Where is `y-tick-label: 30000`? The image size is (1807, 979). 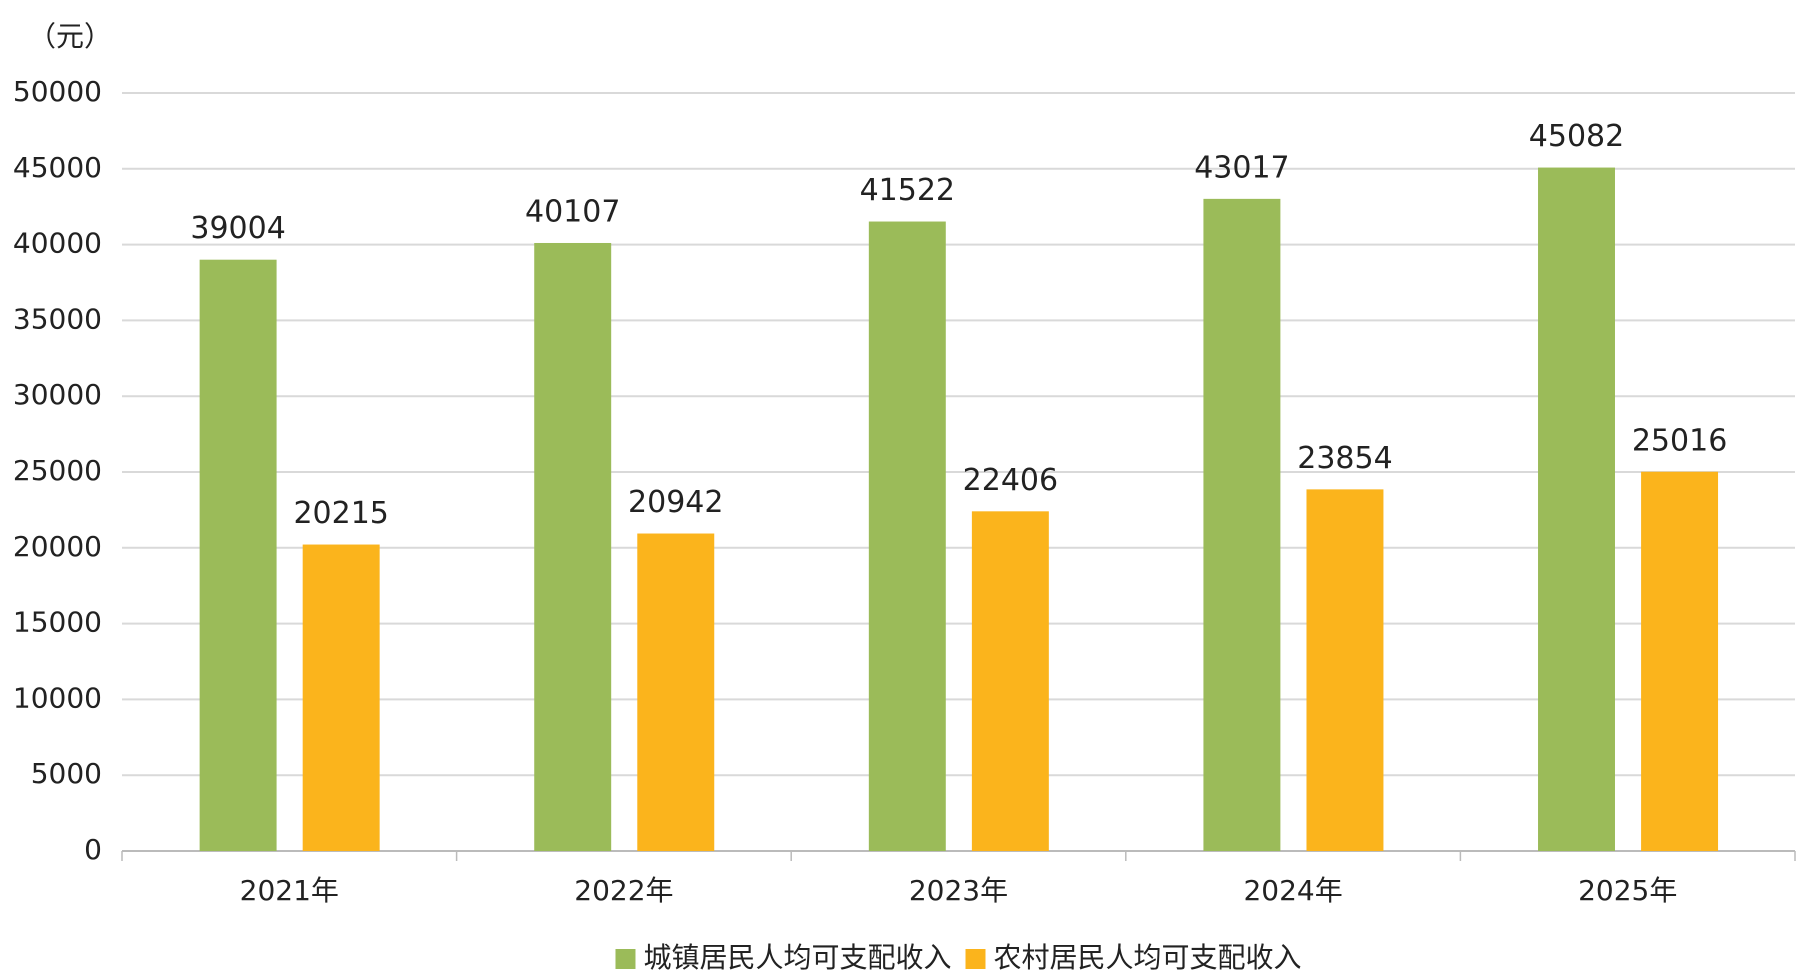
y-tick-label: 30000 is located at coordinates (57, 394).